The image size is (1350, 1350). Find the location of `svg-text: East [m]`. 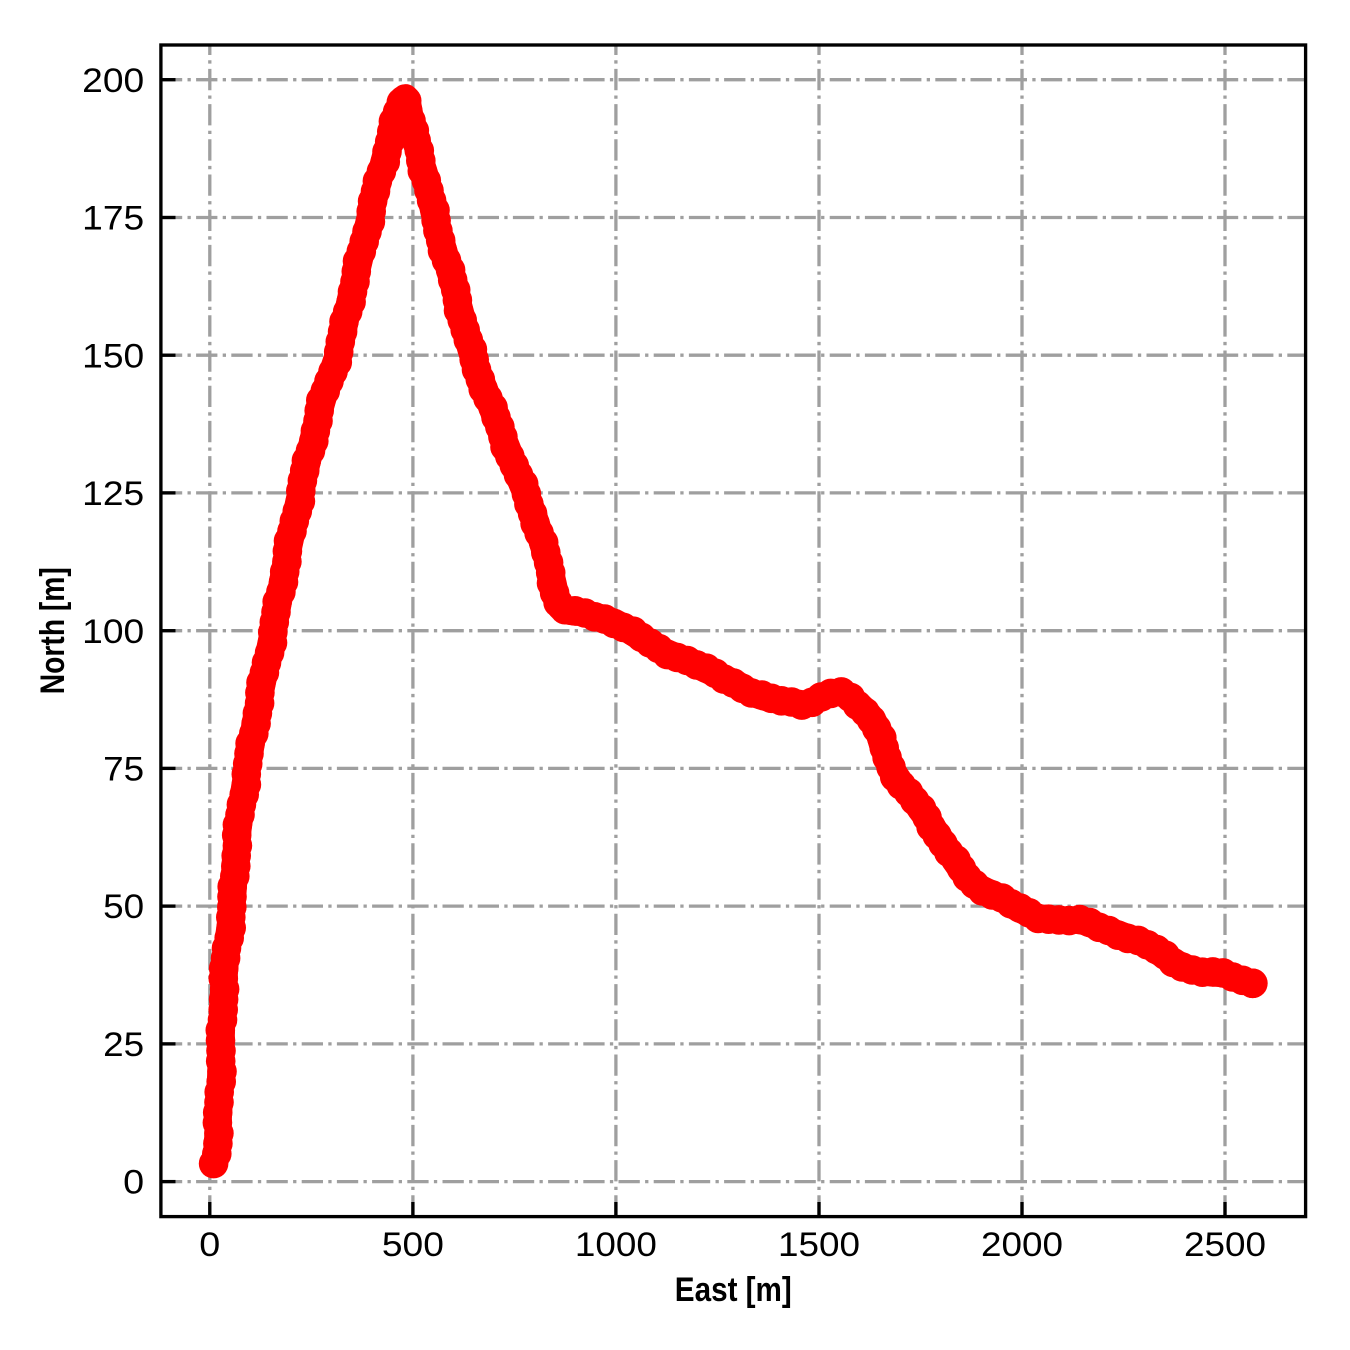

svg-text: East [m] is located at coordinates (733, 1290).